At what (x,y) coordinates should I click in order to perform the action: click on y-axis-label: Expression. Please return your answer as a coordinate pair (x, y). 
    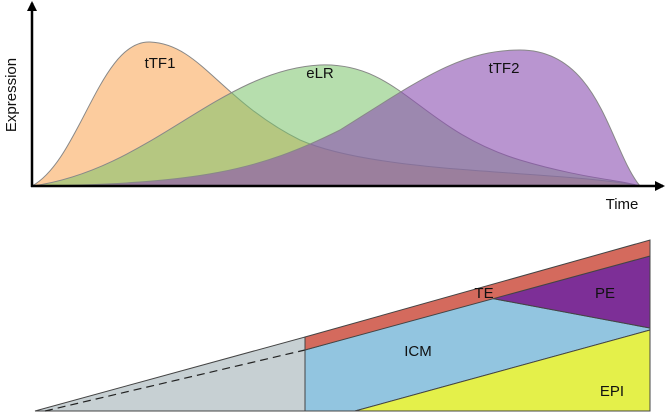
    Looking at the image, I should click on (11, 95).